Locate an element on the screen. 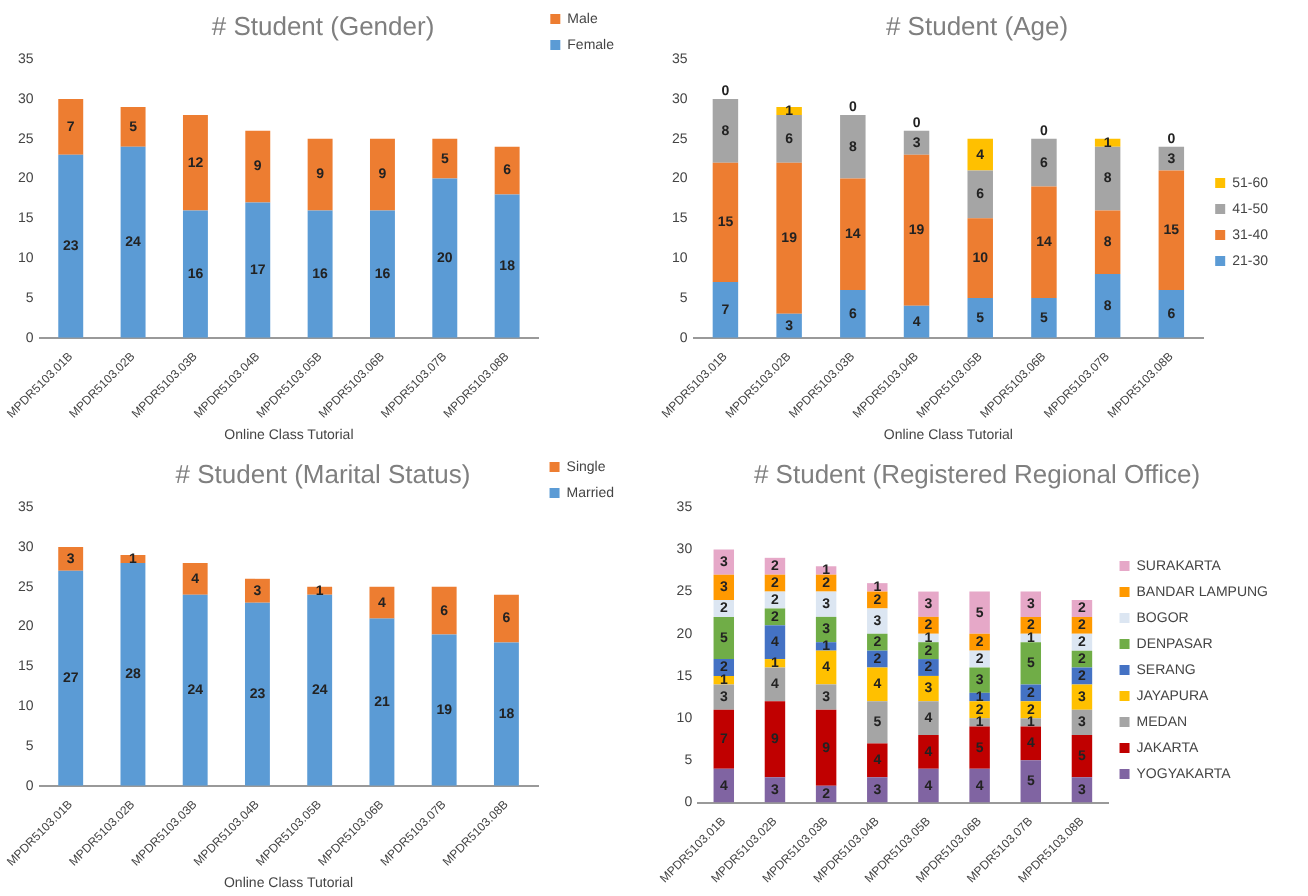  chart-title: # Student (Registered Regional Office) is located at coordinates (977, 473).